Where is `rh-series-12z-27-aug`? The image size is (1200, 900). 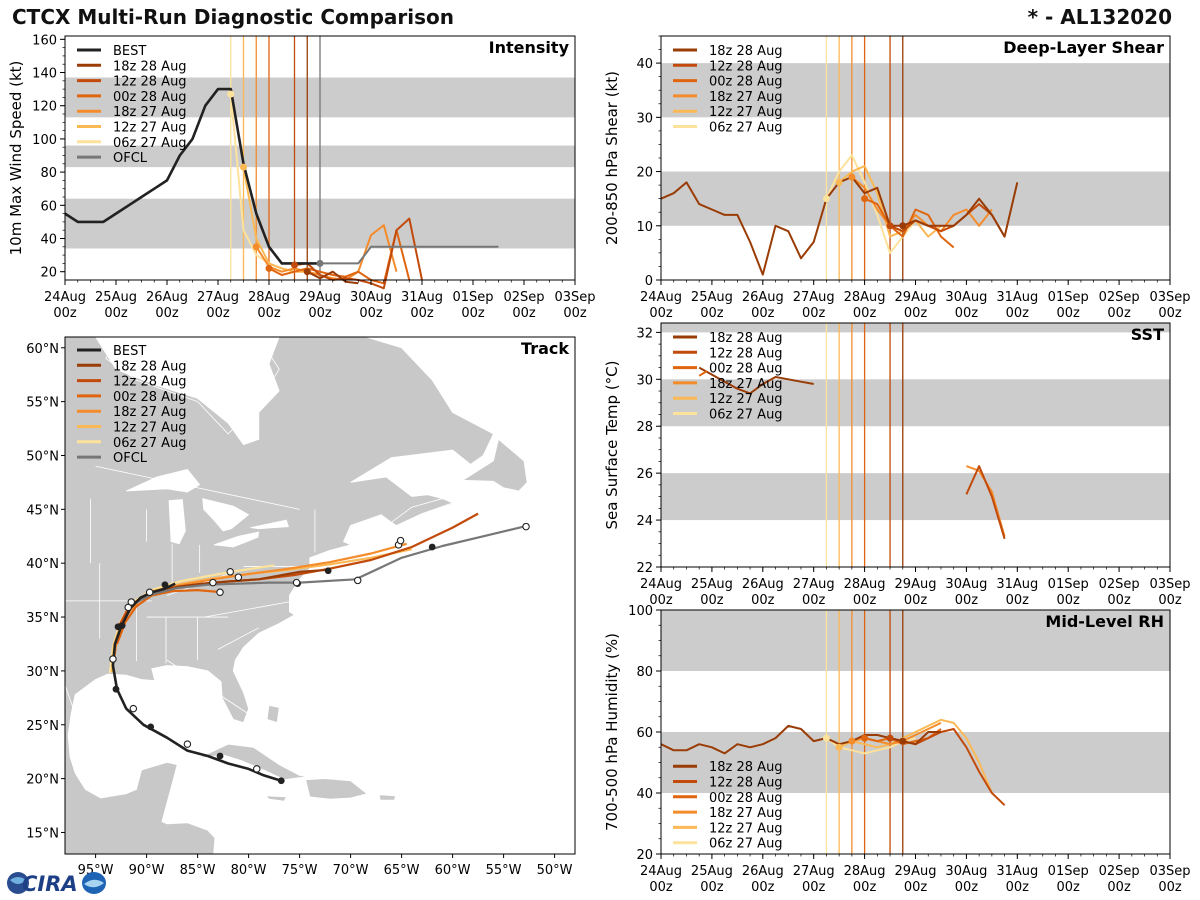
rh-series-12z-27-aug is located at coordinates (915, 756).